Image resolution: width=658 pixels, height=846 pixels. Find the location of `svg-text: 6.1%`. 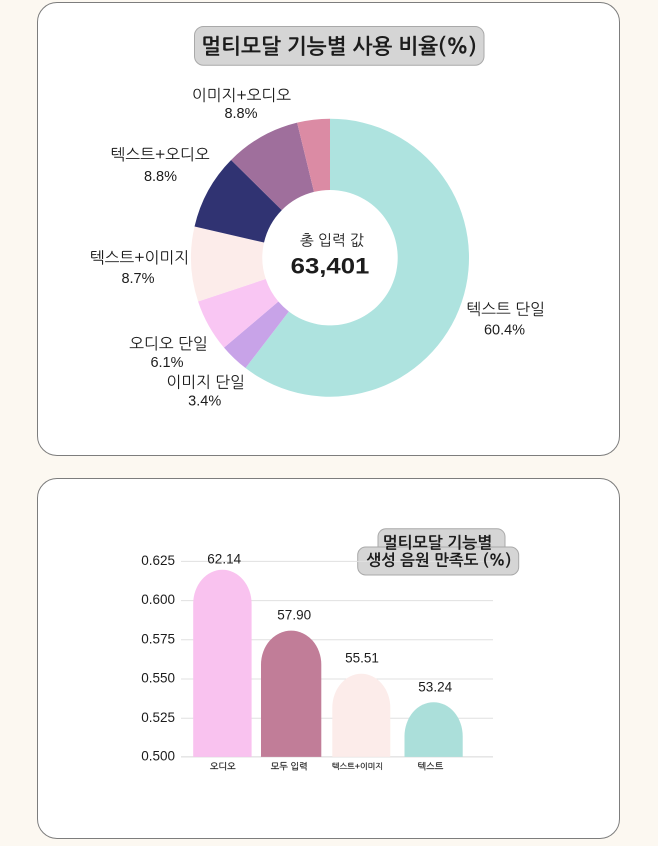

svg-text: 6.1% is located at coordinates (166, 363).